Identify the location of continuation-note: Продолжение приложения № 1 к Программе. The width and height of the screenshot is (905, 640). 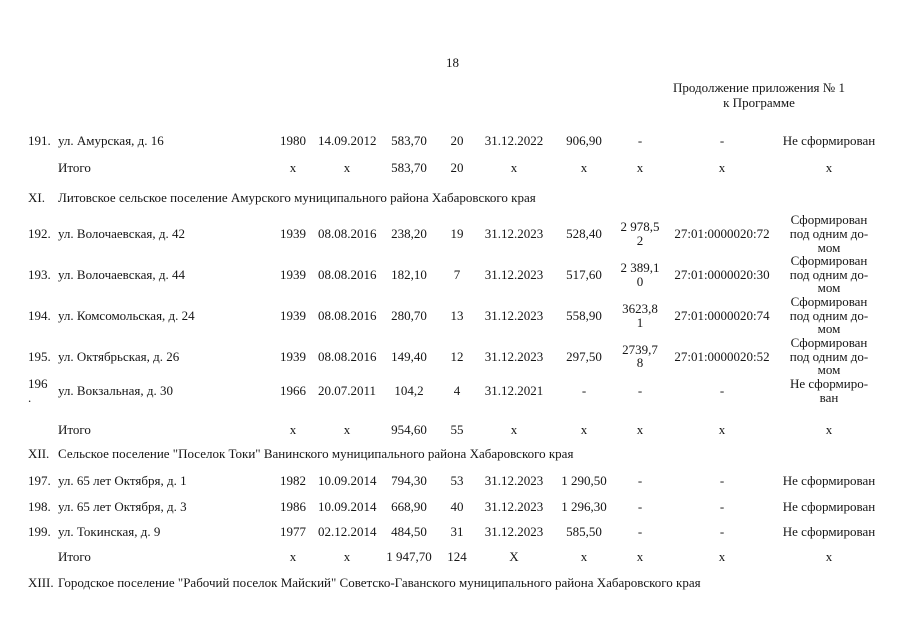
(759, 95).